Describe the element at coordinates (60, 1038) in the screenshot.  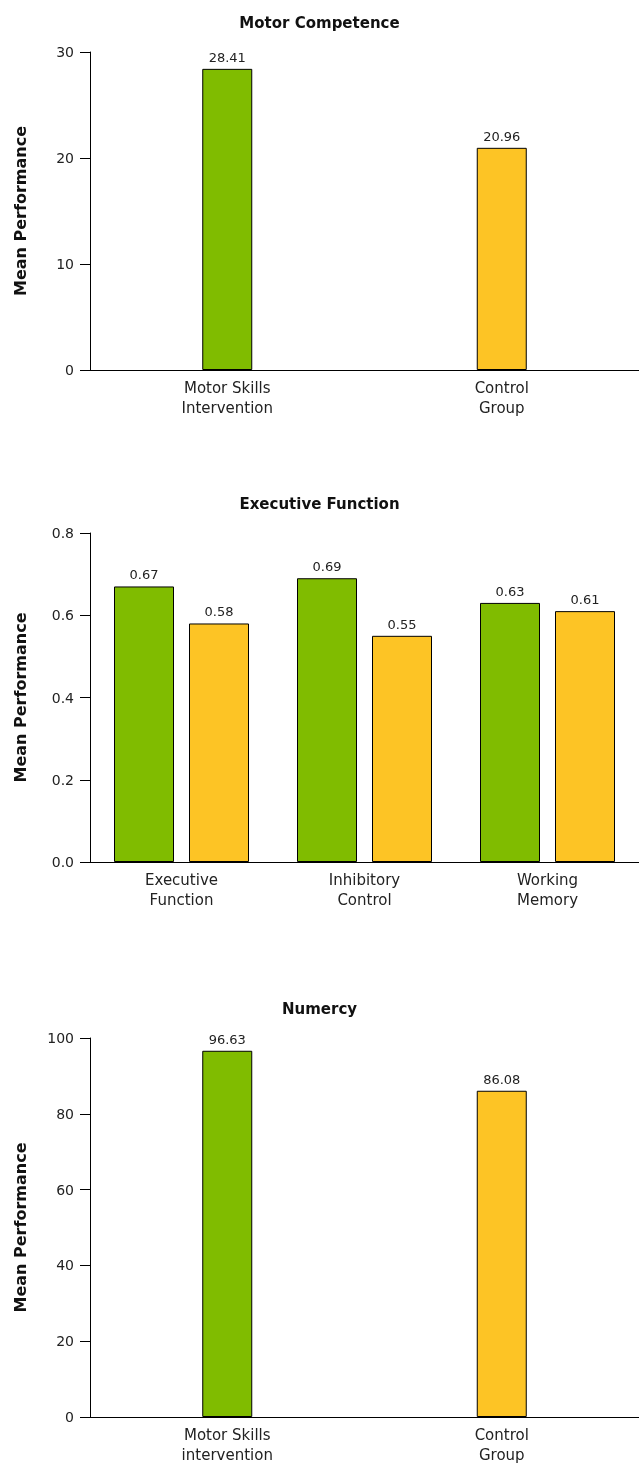
I see `y-tick-label: 100` at that location.